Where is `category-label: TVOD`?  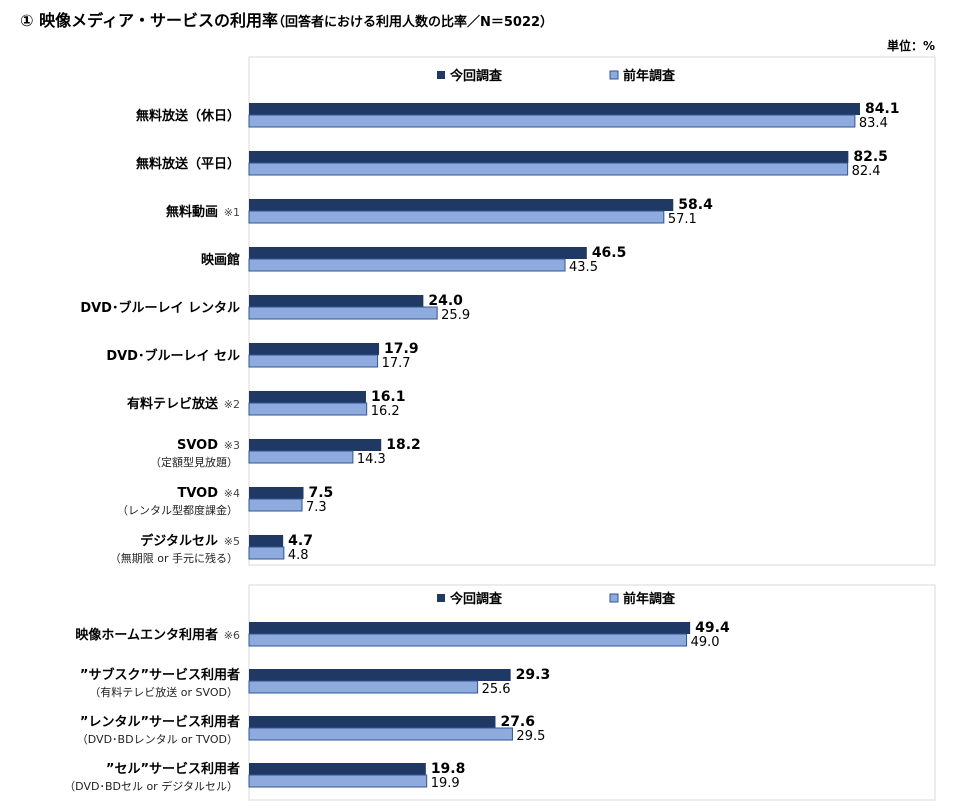
category-label: TVOD is located at coordinates (197, 493).